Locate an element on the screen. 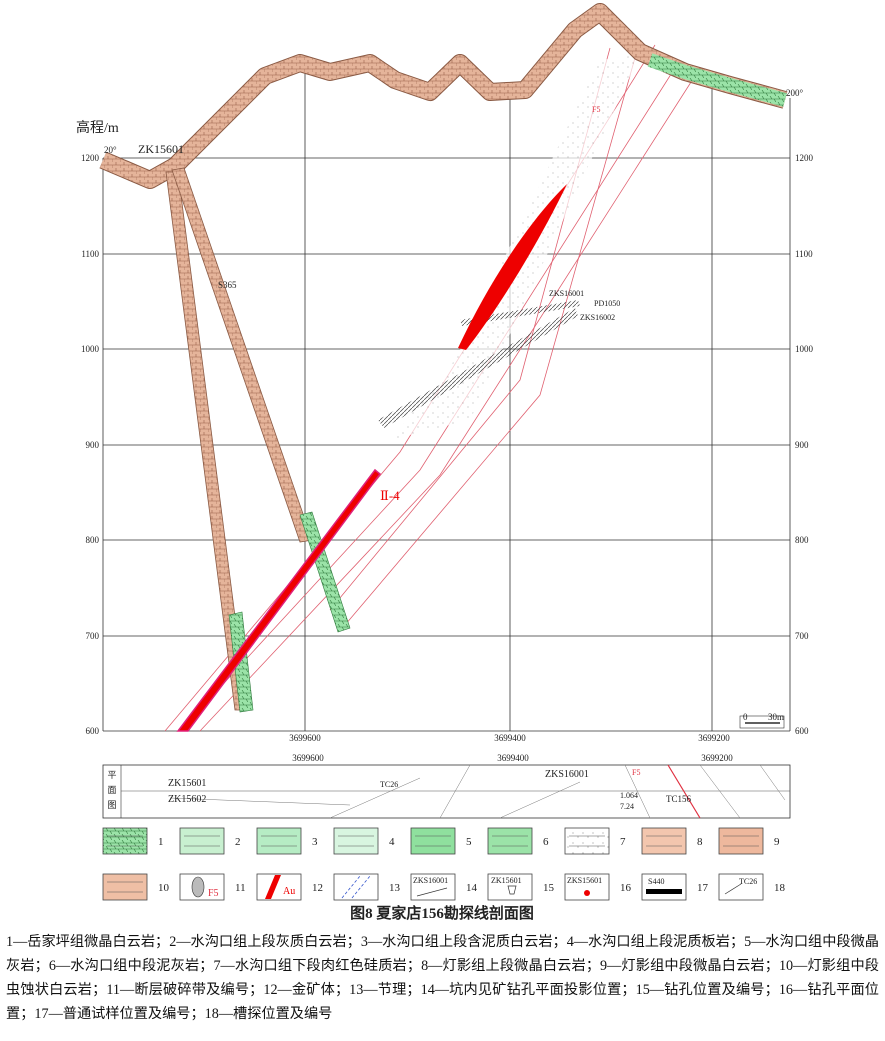 This screenshot has height=1041, width=885. orebody-label: Ⅱ-4 is located at coordinates (390, 495).